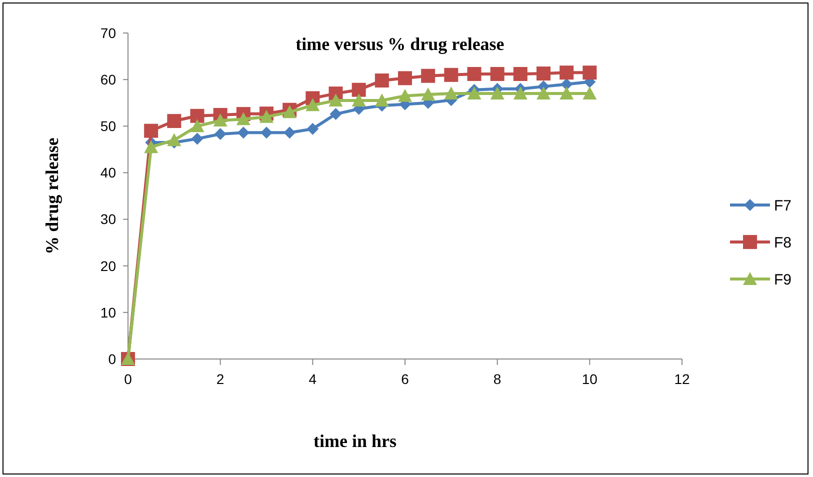  Describe the element at coordinates (108, 266) in the screenshot. I see `y-tick-label: 20` at that location.